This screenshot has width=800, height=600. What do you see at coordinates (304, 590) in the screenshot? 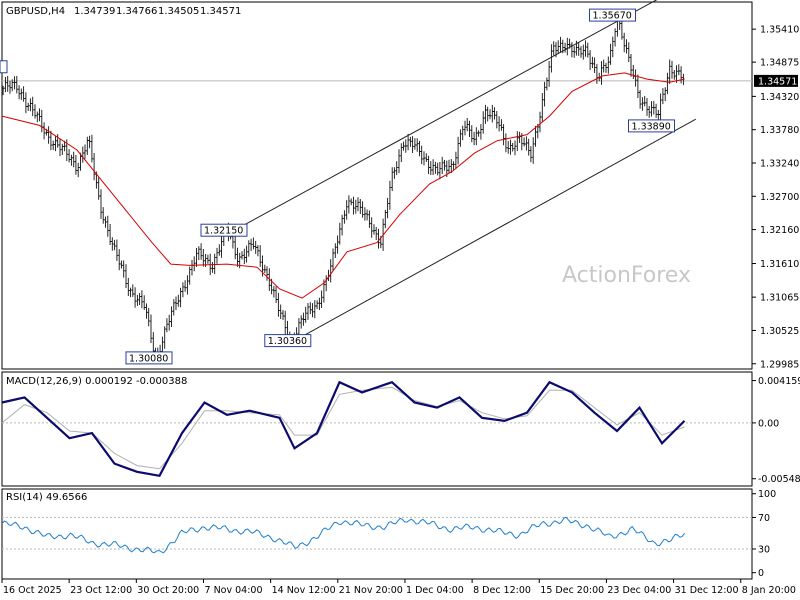
I see `x-tick-label: 14 Nov 12:00` at bounding box center [304, 590].